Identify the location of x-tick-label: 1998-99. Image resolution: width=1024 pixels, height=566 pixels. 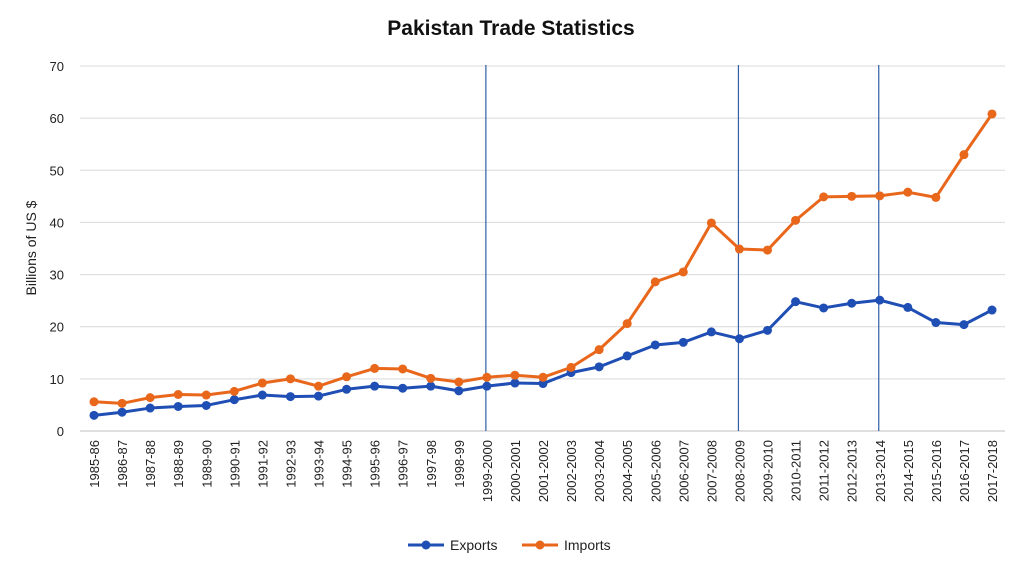
(459, 464).